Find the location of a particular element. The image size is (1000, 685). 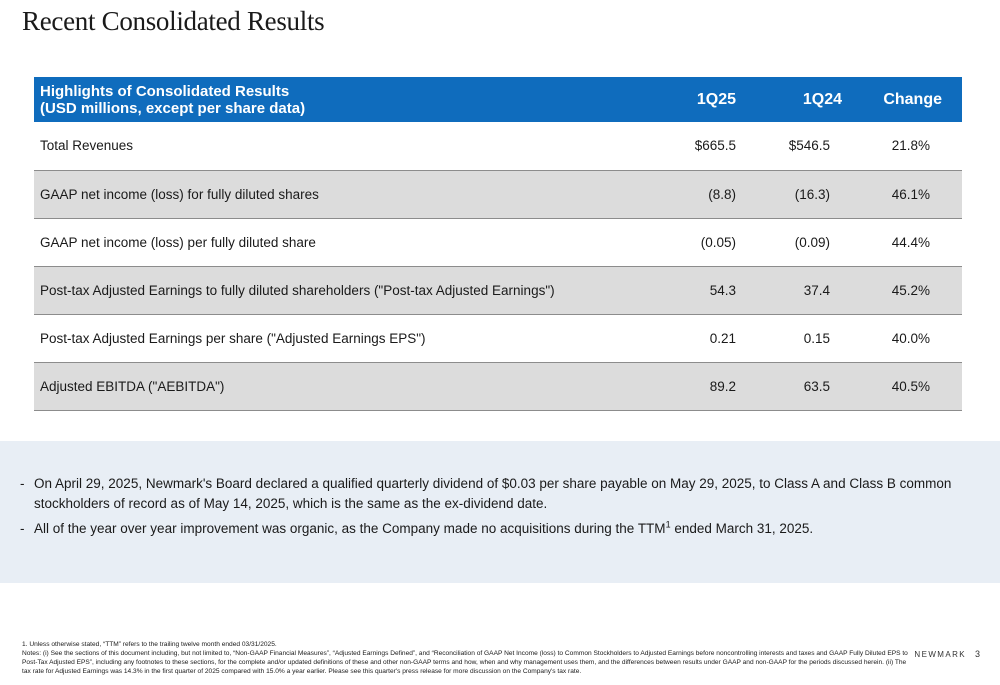

column-header-1q25: 1Q25 is located at coordinates (716, 99).